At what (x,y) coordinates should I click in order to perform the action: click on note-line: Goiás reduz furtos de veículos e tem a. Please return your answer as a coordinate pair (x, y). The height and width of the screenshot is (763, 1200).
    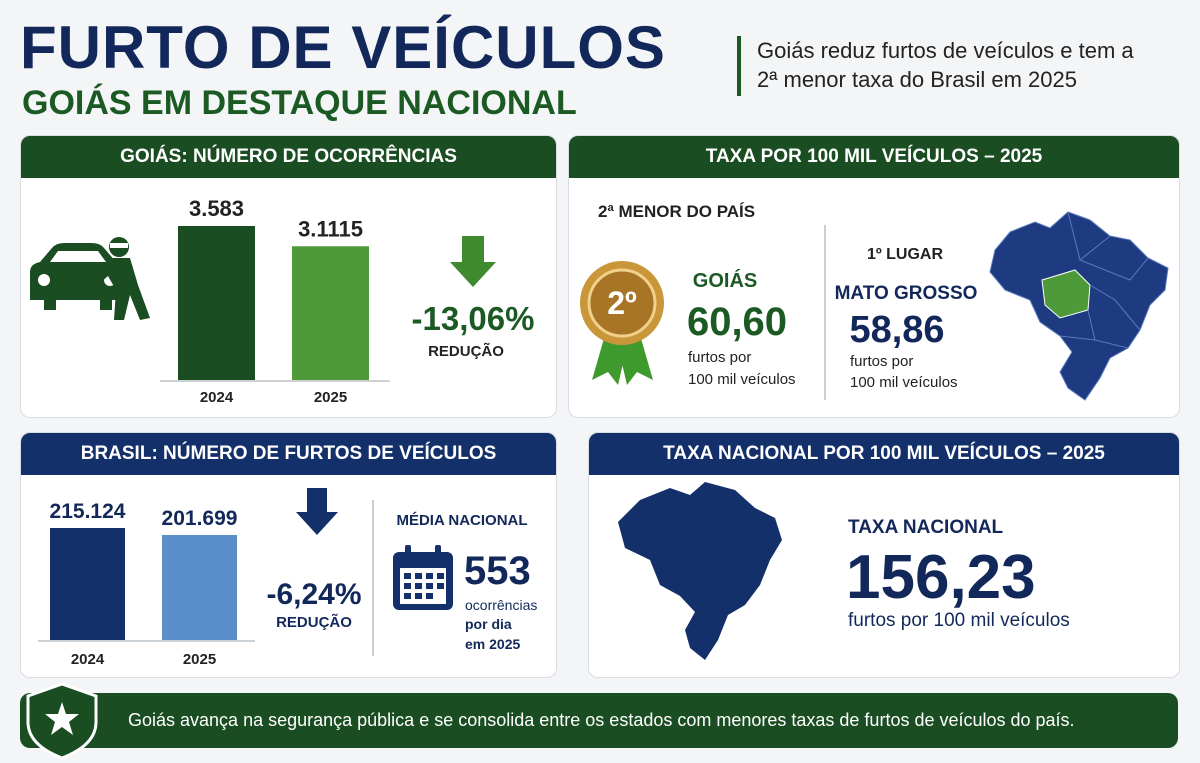
    Looking at the image, I should click on (945, 50).